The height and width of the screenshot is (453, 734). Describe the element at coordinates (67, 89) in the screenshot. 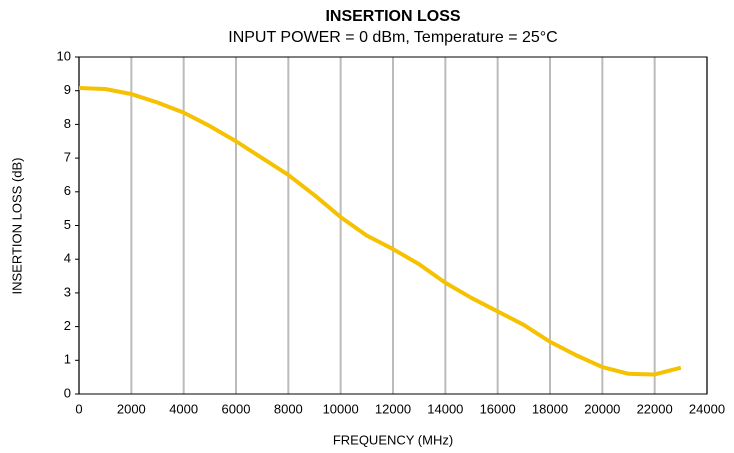

I see `y-tick-label: 9` at that location.